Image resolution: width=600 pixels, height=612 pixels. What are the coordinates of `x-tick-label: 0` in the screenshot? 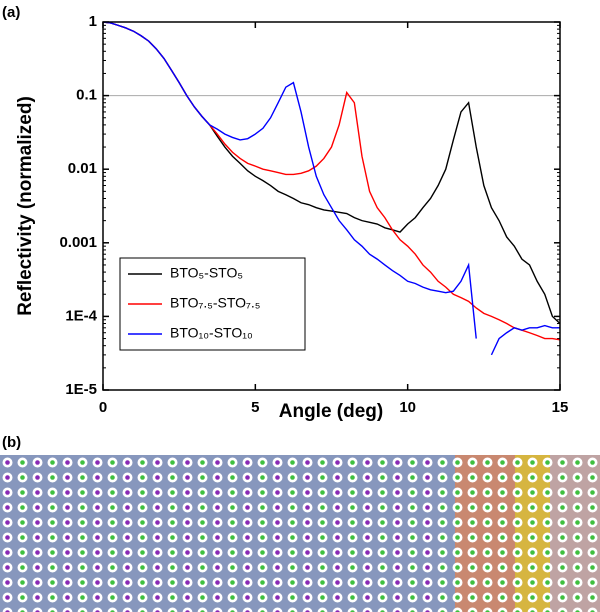 It's located at (103, 407).